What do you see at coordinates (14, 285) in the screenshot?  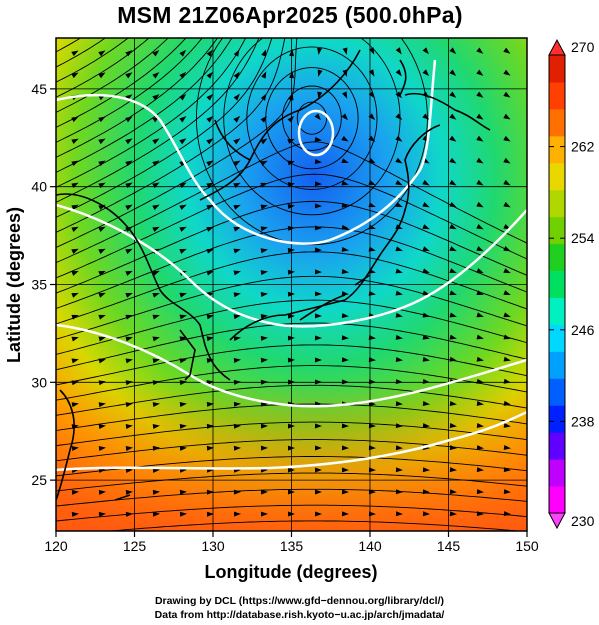 I see `y-axis-label: Latitude (degrees)` at bounding box center [14, 285].